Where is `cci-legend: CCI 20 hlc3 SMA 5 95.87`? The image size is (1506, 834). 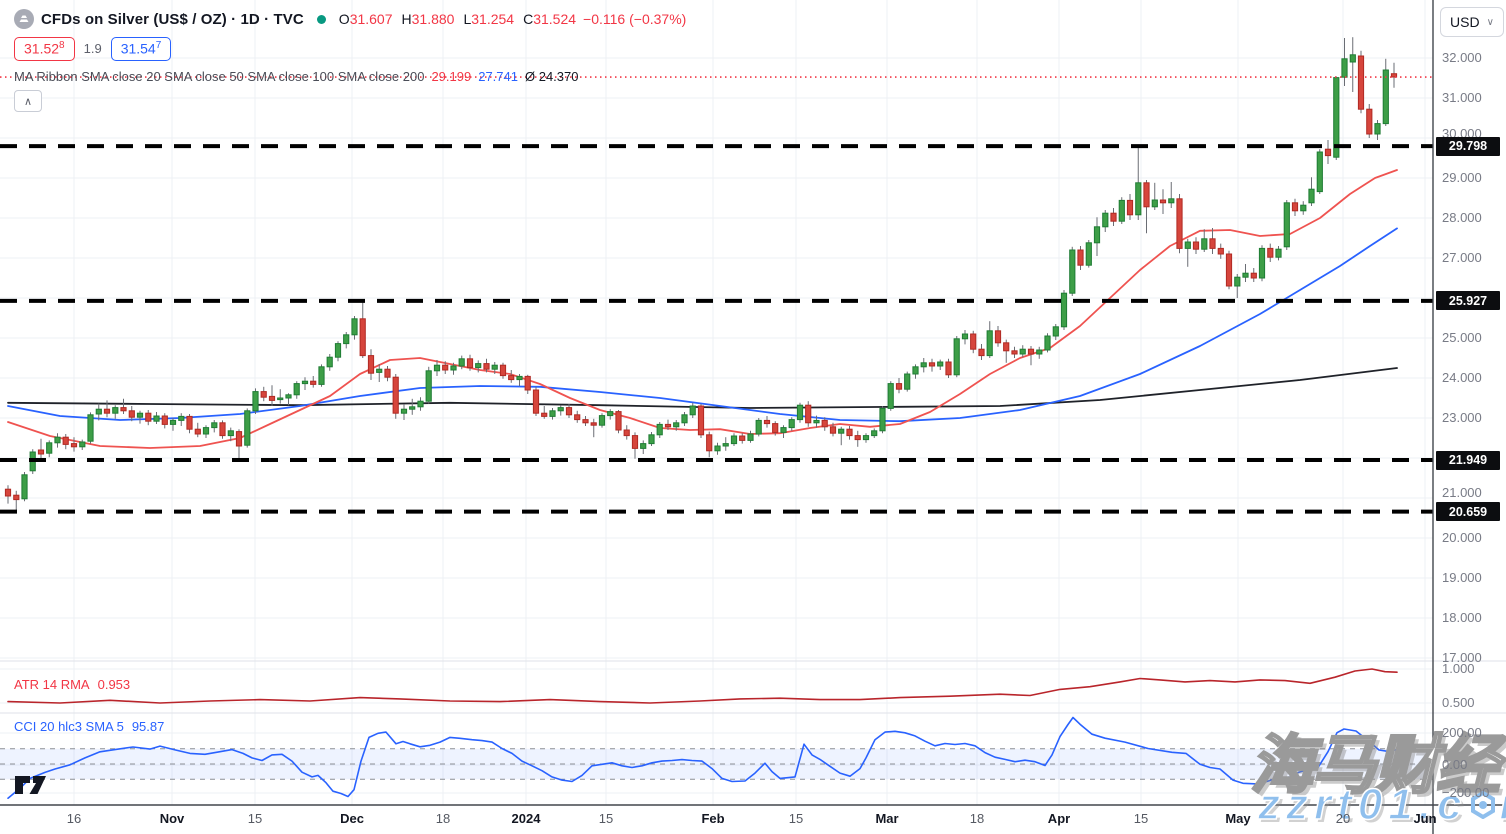 cci-legend: CCI 20 hlc3 SMA 5 95.87 is located at coordinates (89, 726).